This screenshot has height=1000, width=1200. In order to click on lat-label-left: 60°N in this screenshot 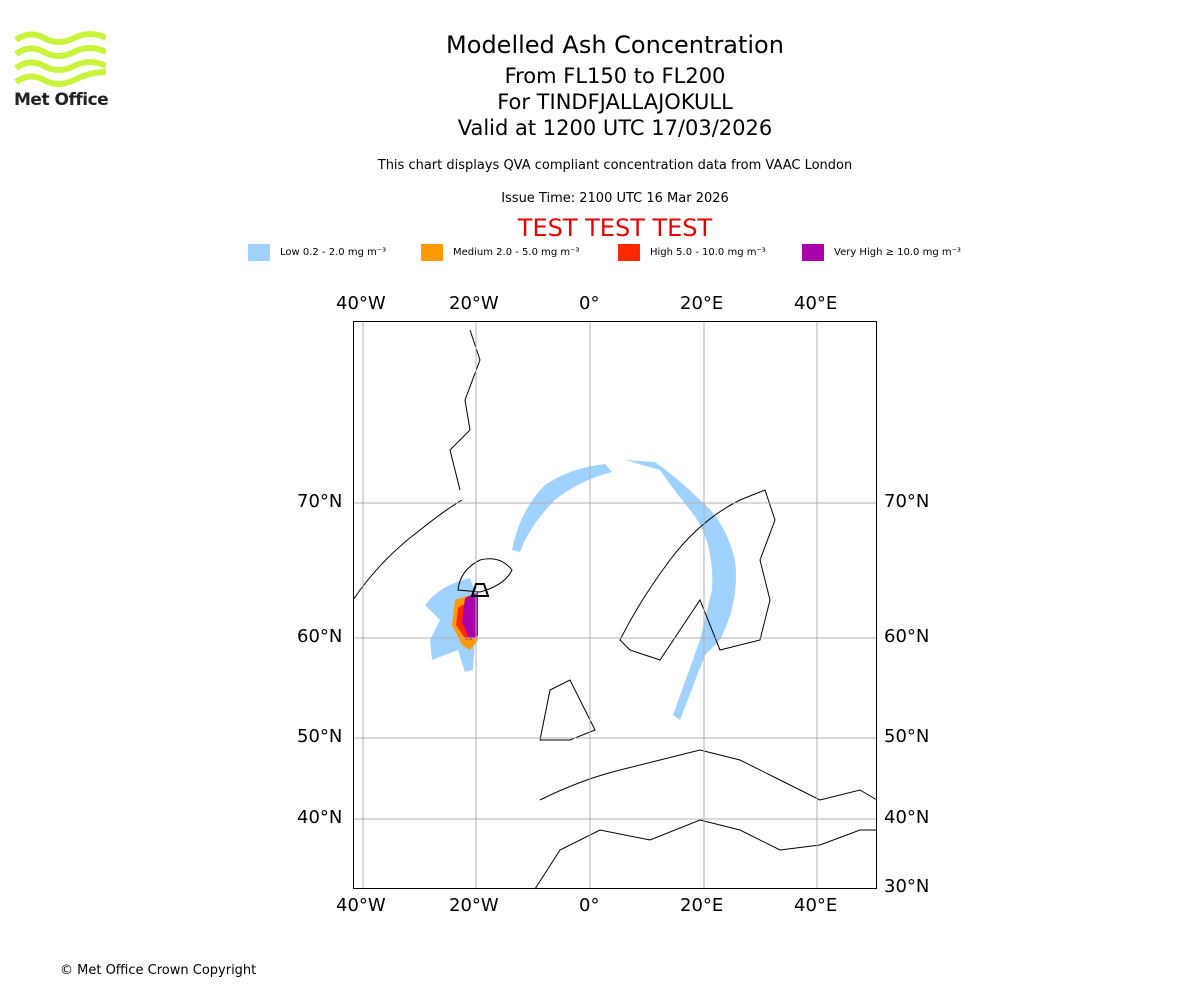, I will do `click(320, 636)`.